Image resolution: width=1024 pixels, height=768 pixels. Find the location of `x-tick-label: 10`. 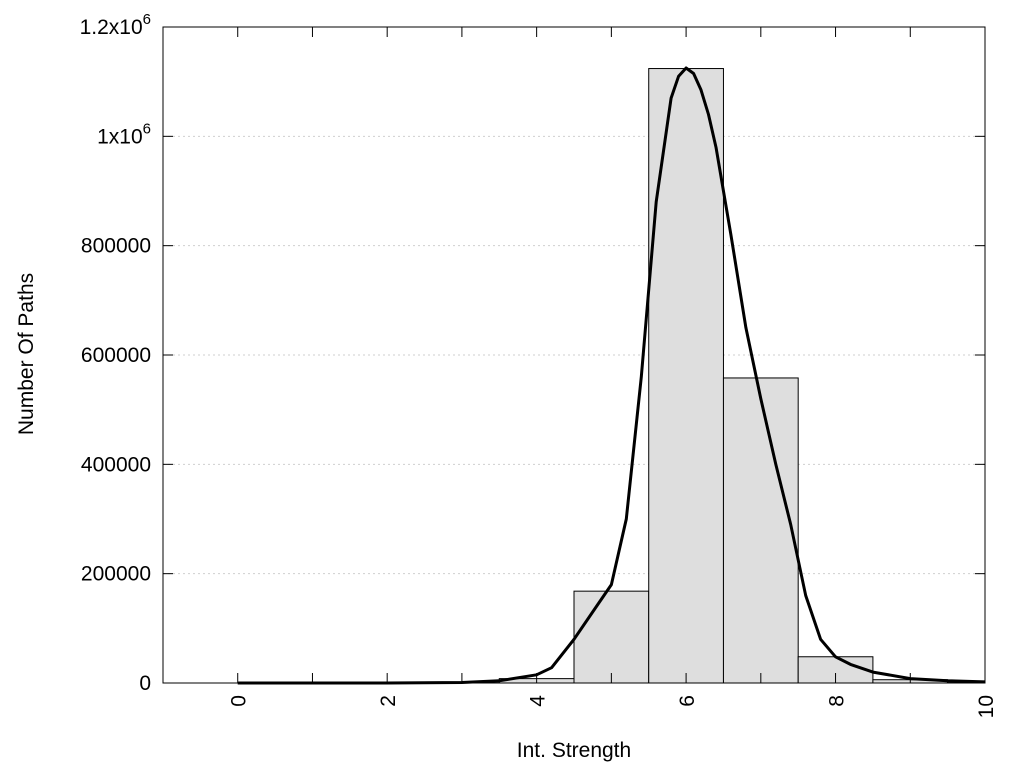

x-tick-label: 10 is located at coordinates (986, 706).